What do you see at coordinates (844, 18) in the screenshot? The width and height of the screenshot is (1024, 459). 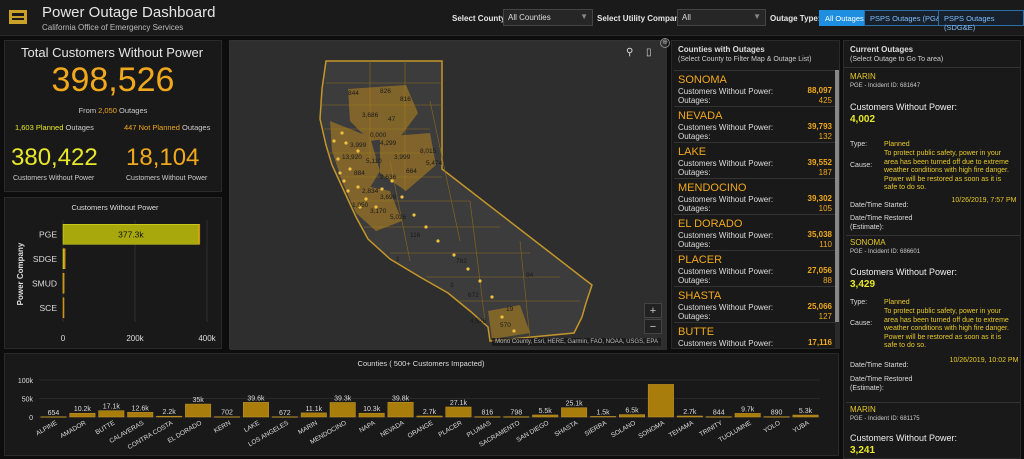 I see `all-outages-button: All Outages` at bounding box center [844, 18].